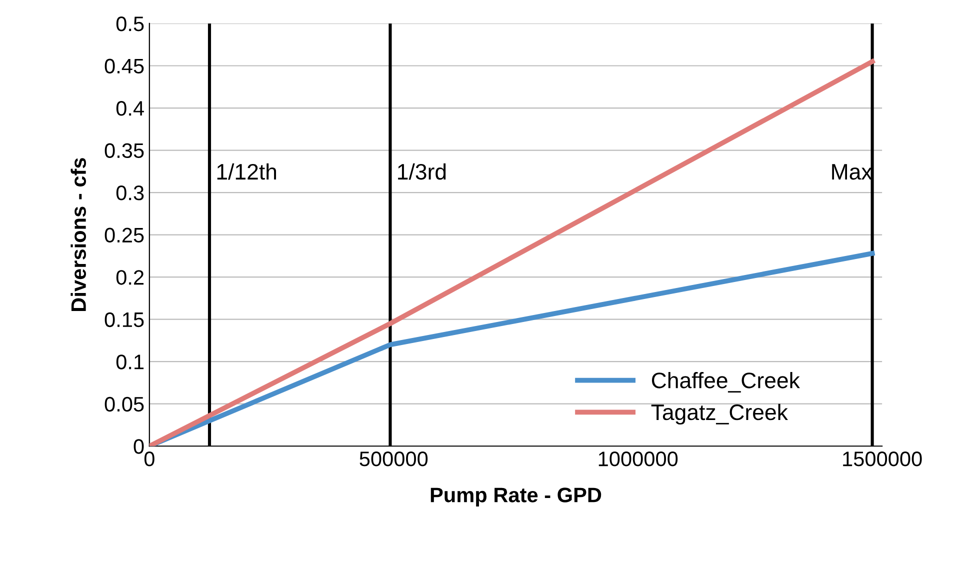  I want to click on ref-line-label: Max, so click(852, 172).